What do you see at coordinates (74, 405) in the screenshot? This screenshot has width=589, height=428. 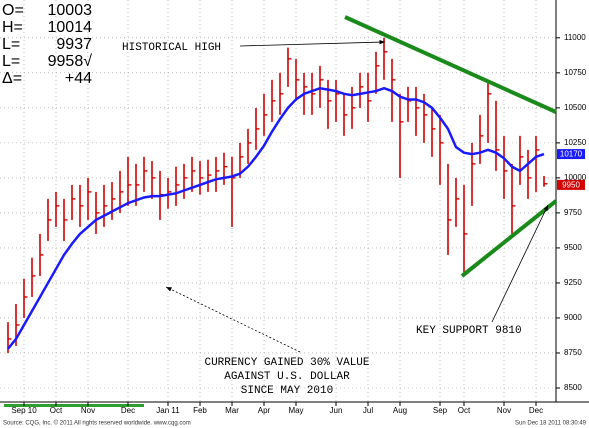 I see `scroll-strip` at bounding box center [74, 405].